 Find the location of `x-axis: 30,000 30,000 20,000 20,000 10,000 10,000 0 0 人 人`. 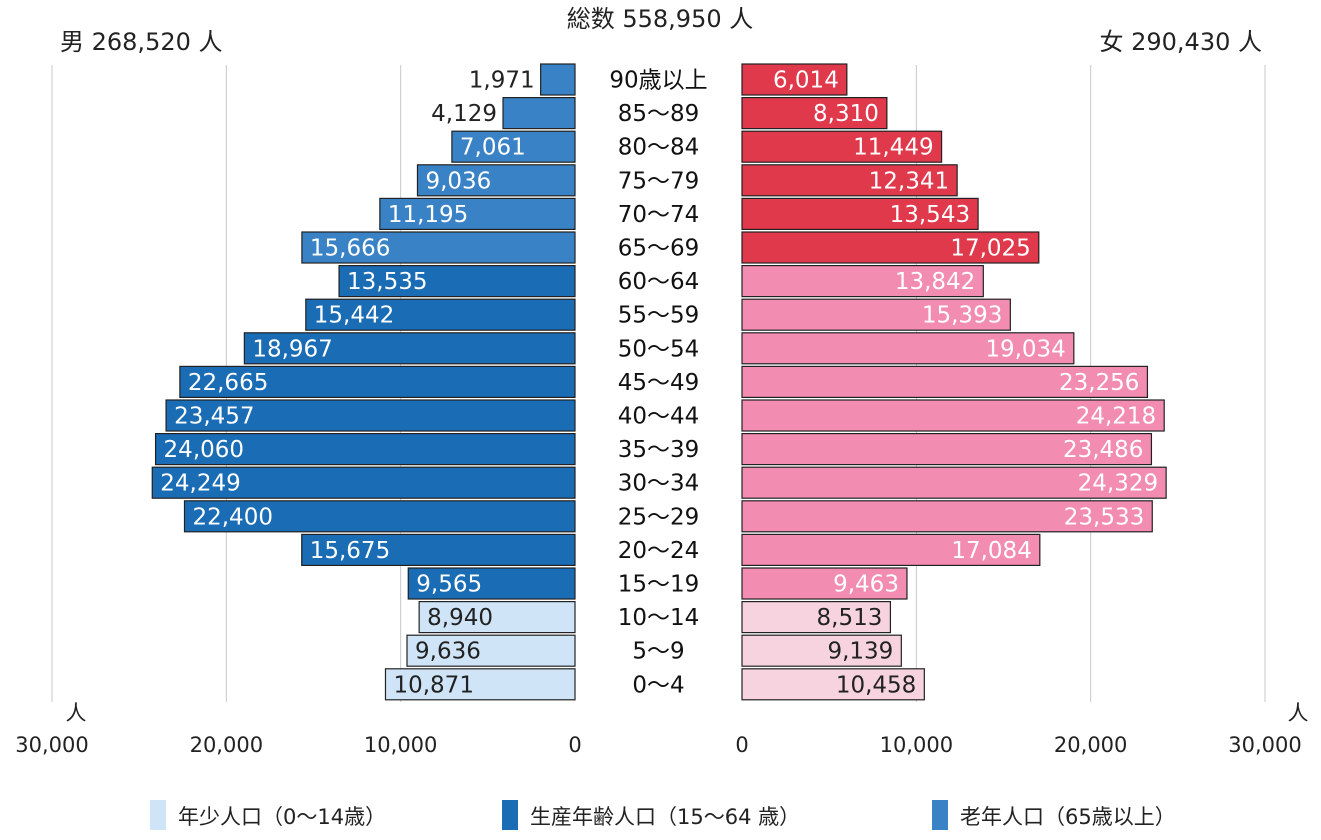

x-axis: 30,000 30,000 20,000 20,000 10,000 10,000 0 0 人 人 is located at coordinates (661, 729).